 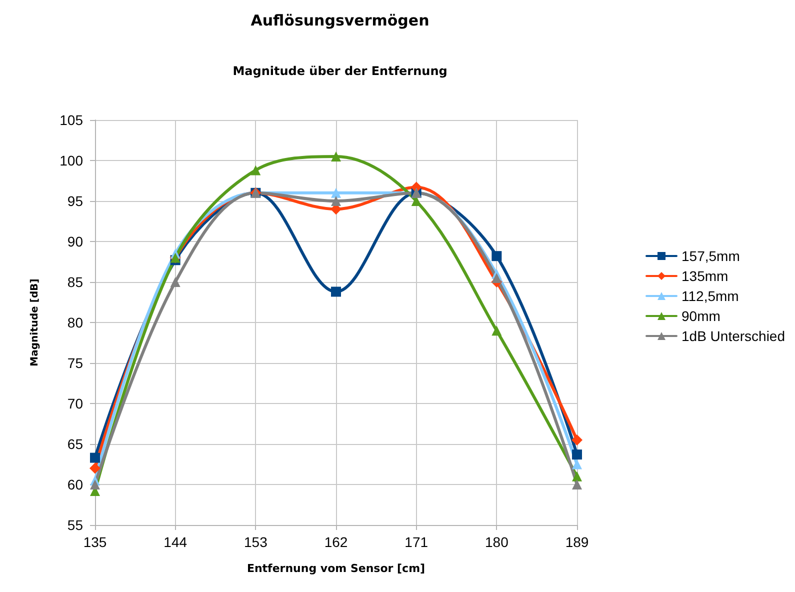 What do you see at coordinates (95, 542) in the screenshot?
I see `x-tick-label: 135` at bounding box center [95, 542].